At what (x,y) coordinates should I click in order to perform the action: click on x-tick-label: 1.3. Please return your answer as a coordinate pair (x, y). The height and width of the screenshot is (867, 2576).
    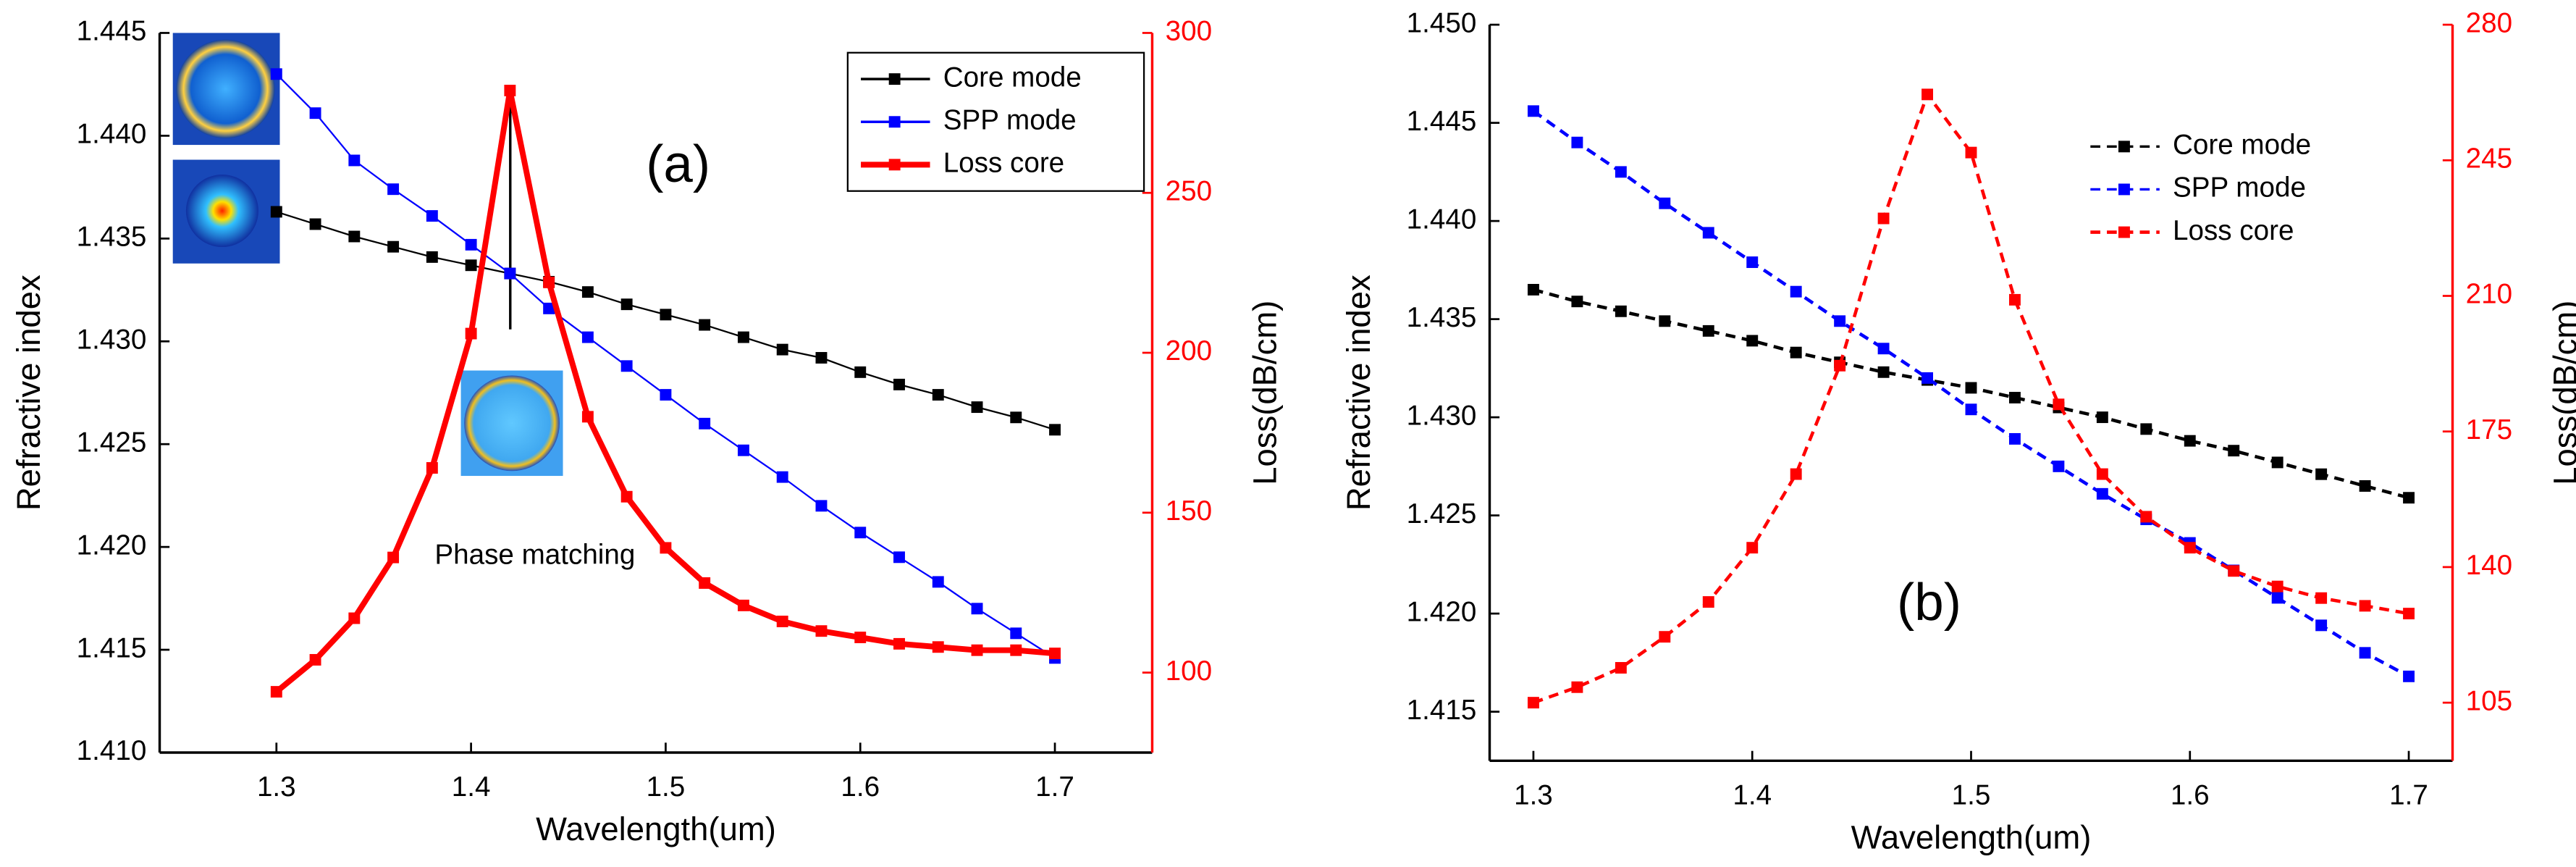
    Looking at the image, I should click on (276, 787).